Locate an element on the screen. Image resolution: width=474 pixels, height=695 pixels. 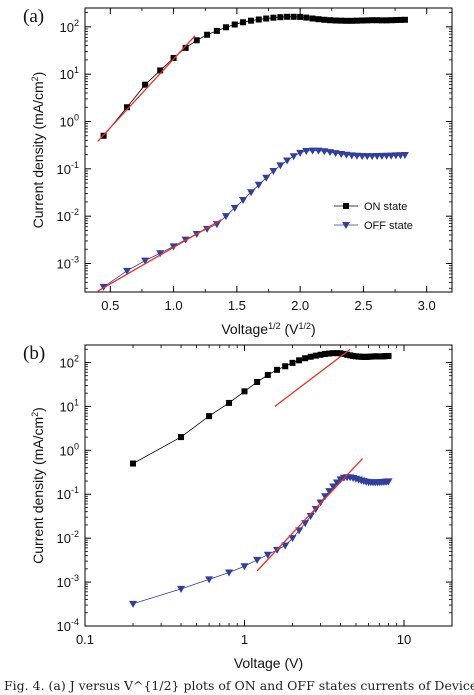
y-tick-label: 10⁻⁴ is located at coordinates (68, 625).